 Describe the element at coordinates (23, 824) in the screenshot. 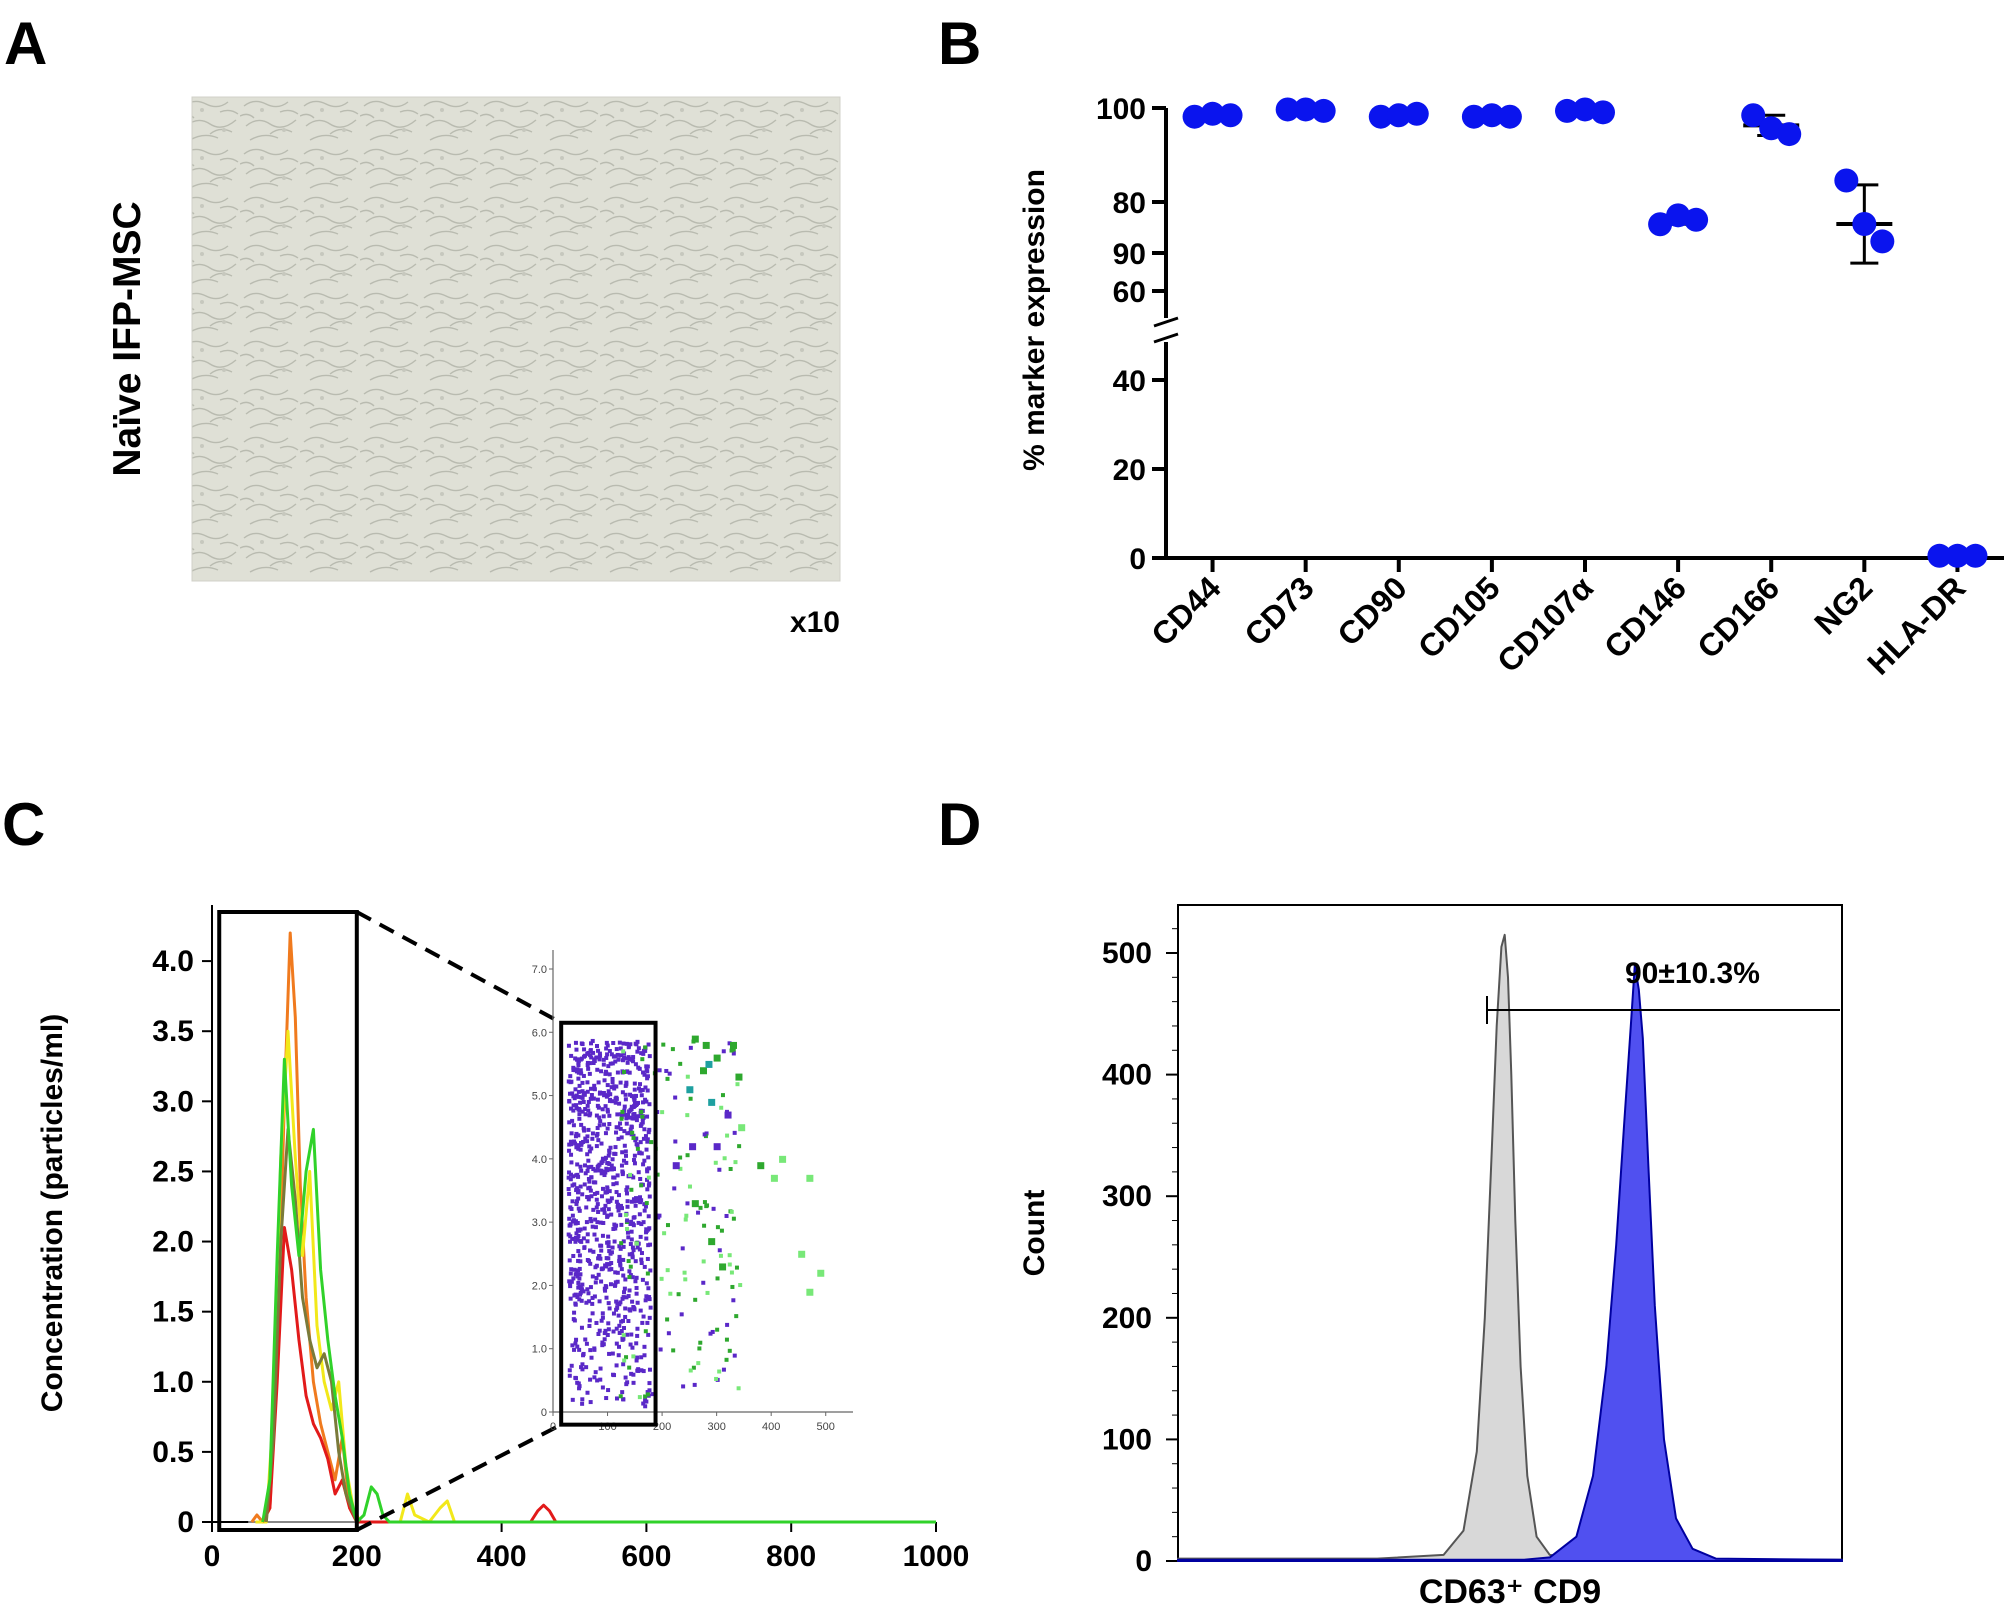

I see `panel-label-c: C` at that location.